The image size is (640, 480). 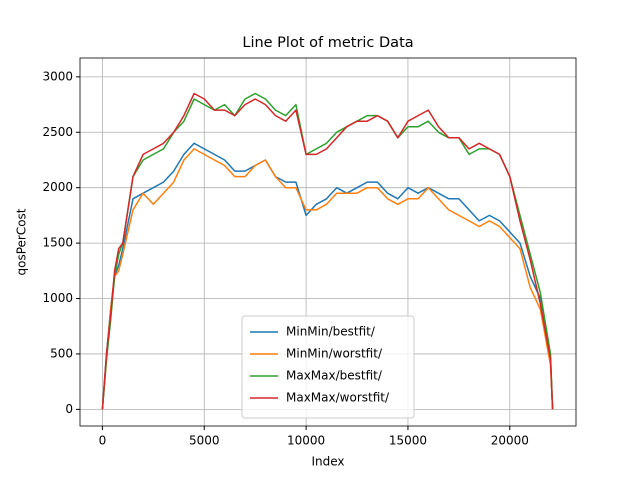 What do you see at coordinates (338, 398) in the screenshot?
I see `legend-label: MaxMax/worstfit/` at bounding box center [338, 398].